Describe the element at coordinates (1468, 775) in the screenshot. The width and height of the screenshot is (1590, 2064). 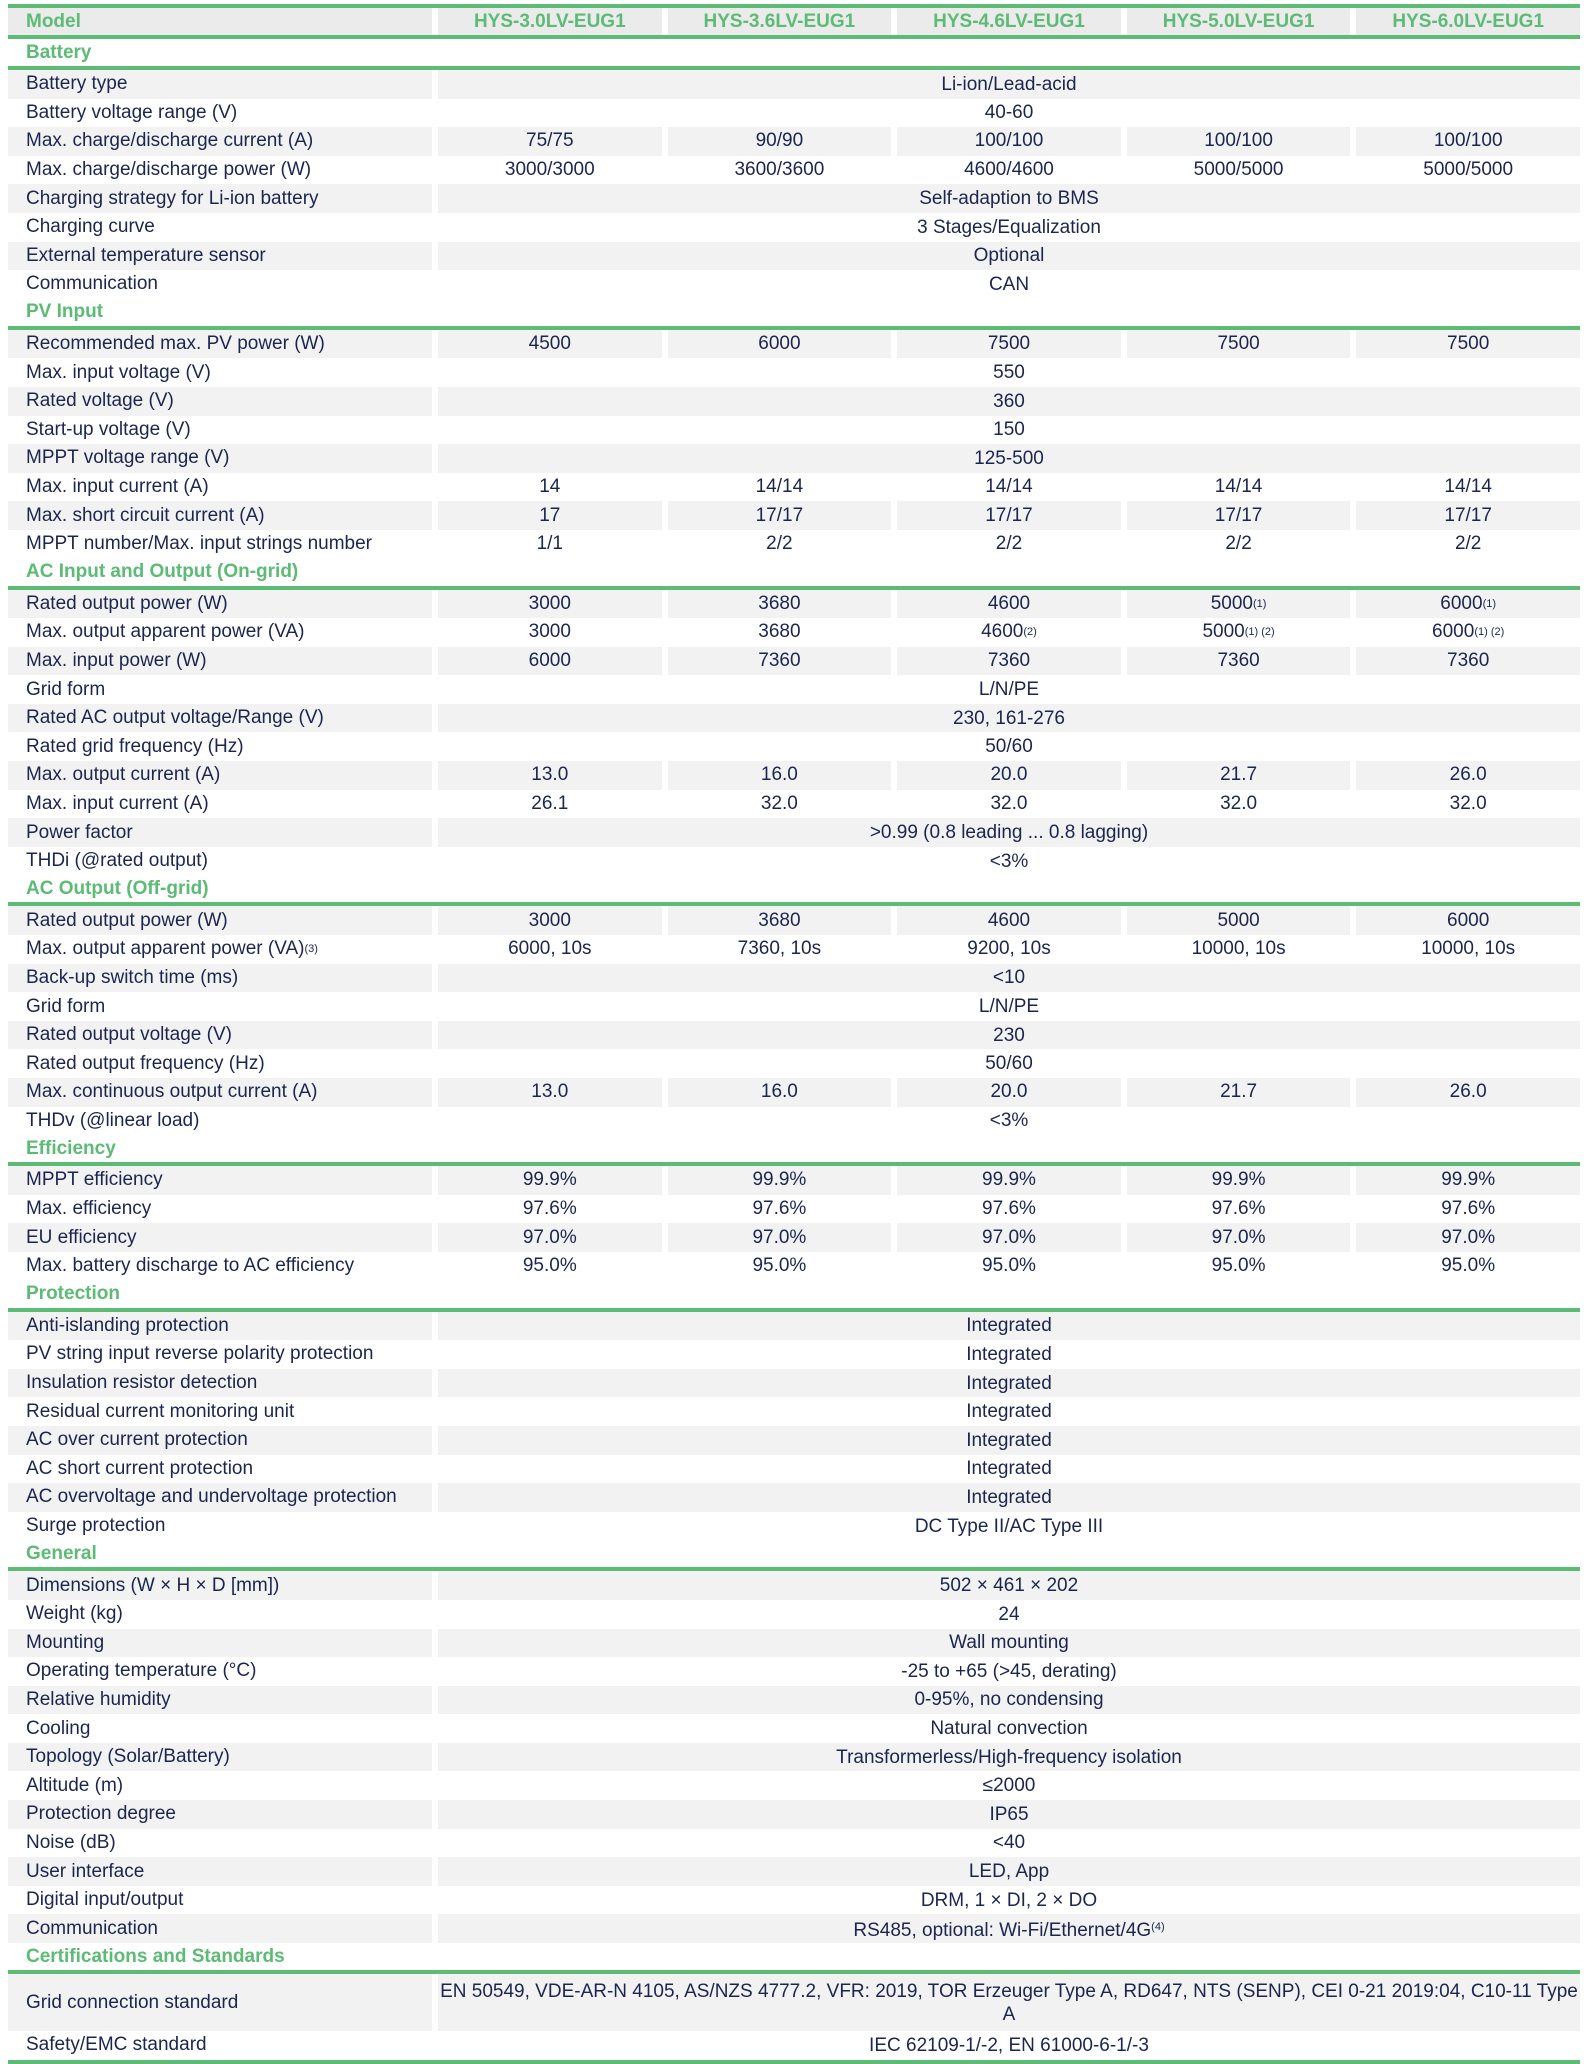
I see `spec-value-text: 26.0` at that location.